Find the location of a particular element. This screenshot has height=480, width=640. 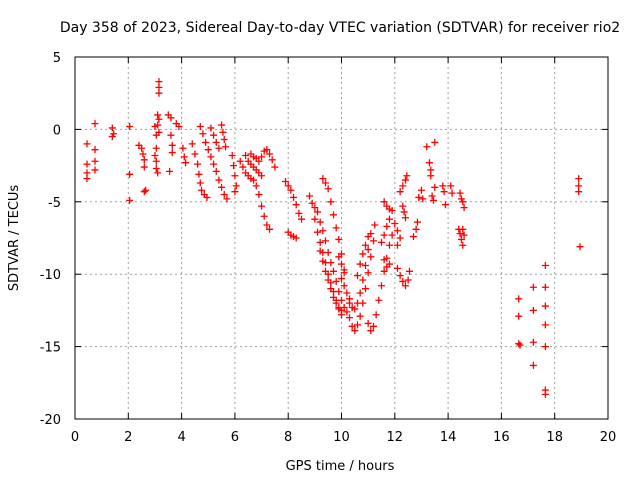

x-tick-label: 2 is located at coordinates (128, 437).